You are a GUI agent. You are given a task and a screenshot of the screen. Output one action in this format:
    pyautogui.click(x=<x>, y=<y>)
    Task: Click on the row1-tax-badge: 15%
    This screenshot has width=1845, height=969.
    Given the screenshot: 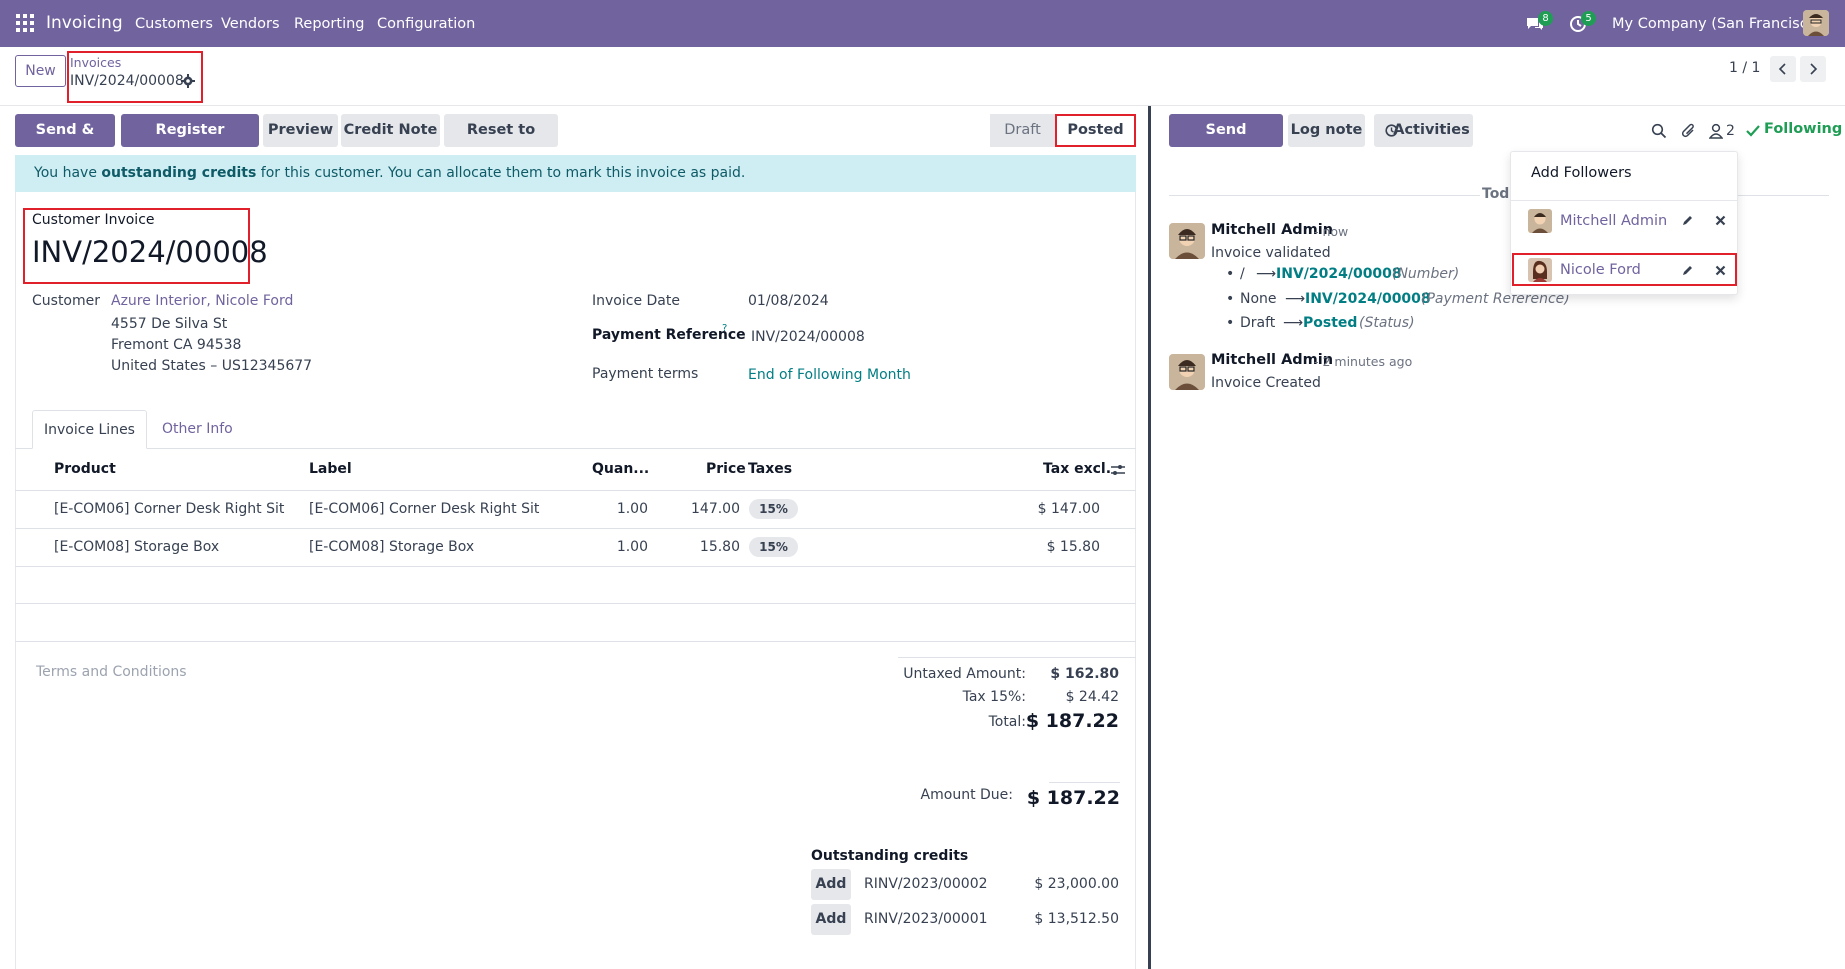 What is the action you would take?
    pyautogui.click(x=773, y=509)
    